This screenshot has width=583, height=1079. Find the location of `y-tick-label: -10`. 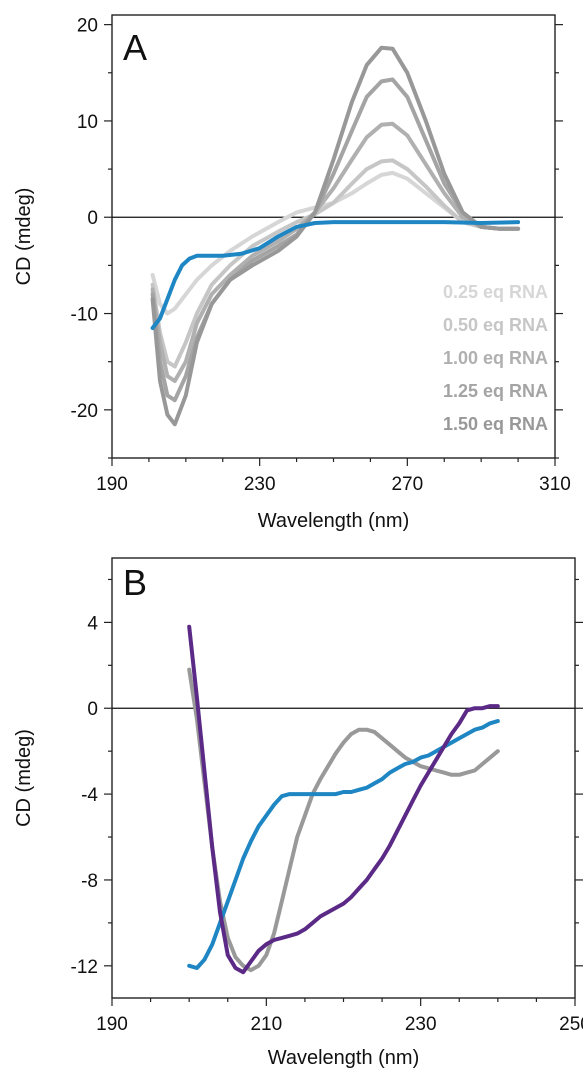

y-tick-label: -10 is located at coordinates (84, 315).